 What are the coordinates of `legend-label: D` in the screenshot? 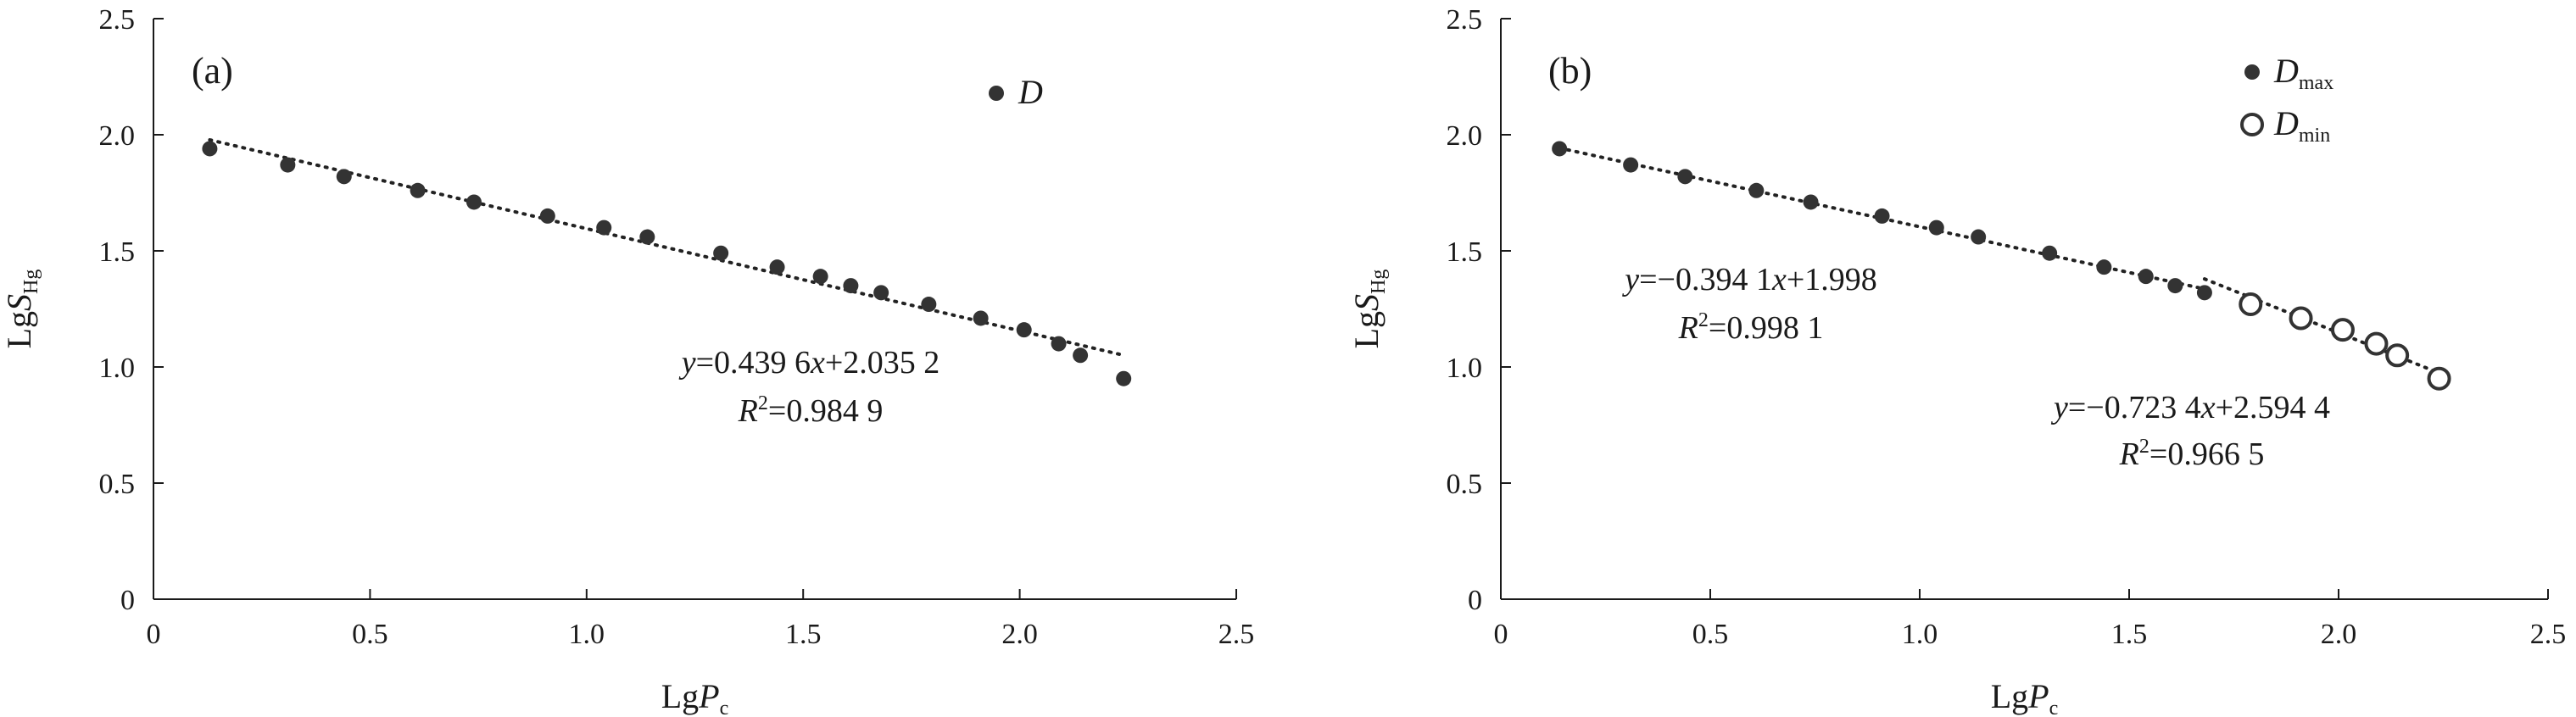 It's located at (1030, 92).